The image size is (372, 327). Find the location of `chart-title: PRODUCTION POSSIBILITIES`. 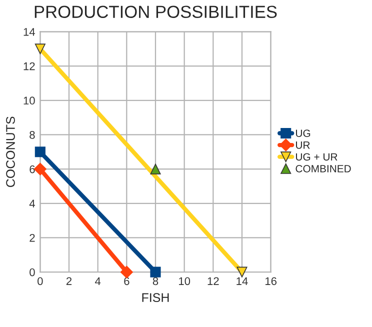

chart-title: PRODUCTION POSSIBILITIES is located at coordinates (155, 12).